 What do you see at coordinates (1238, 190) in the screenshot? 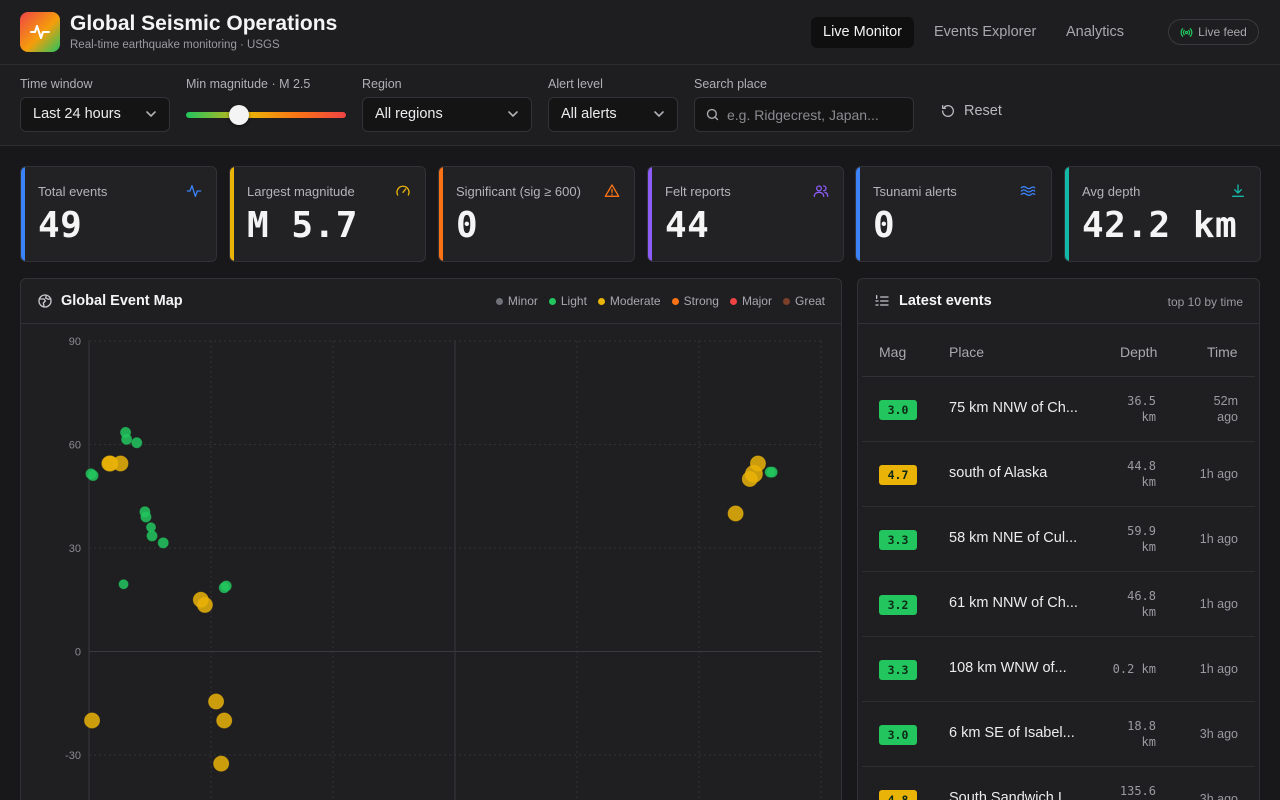
I see `download-icon` at bounding box center [1238, 190].